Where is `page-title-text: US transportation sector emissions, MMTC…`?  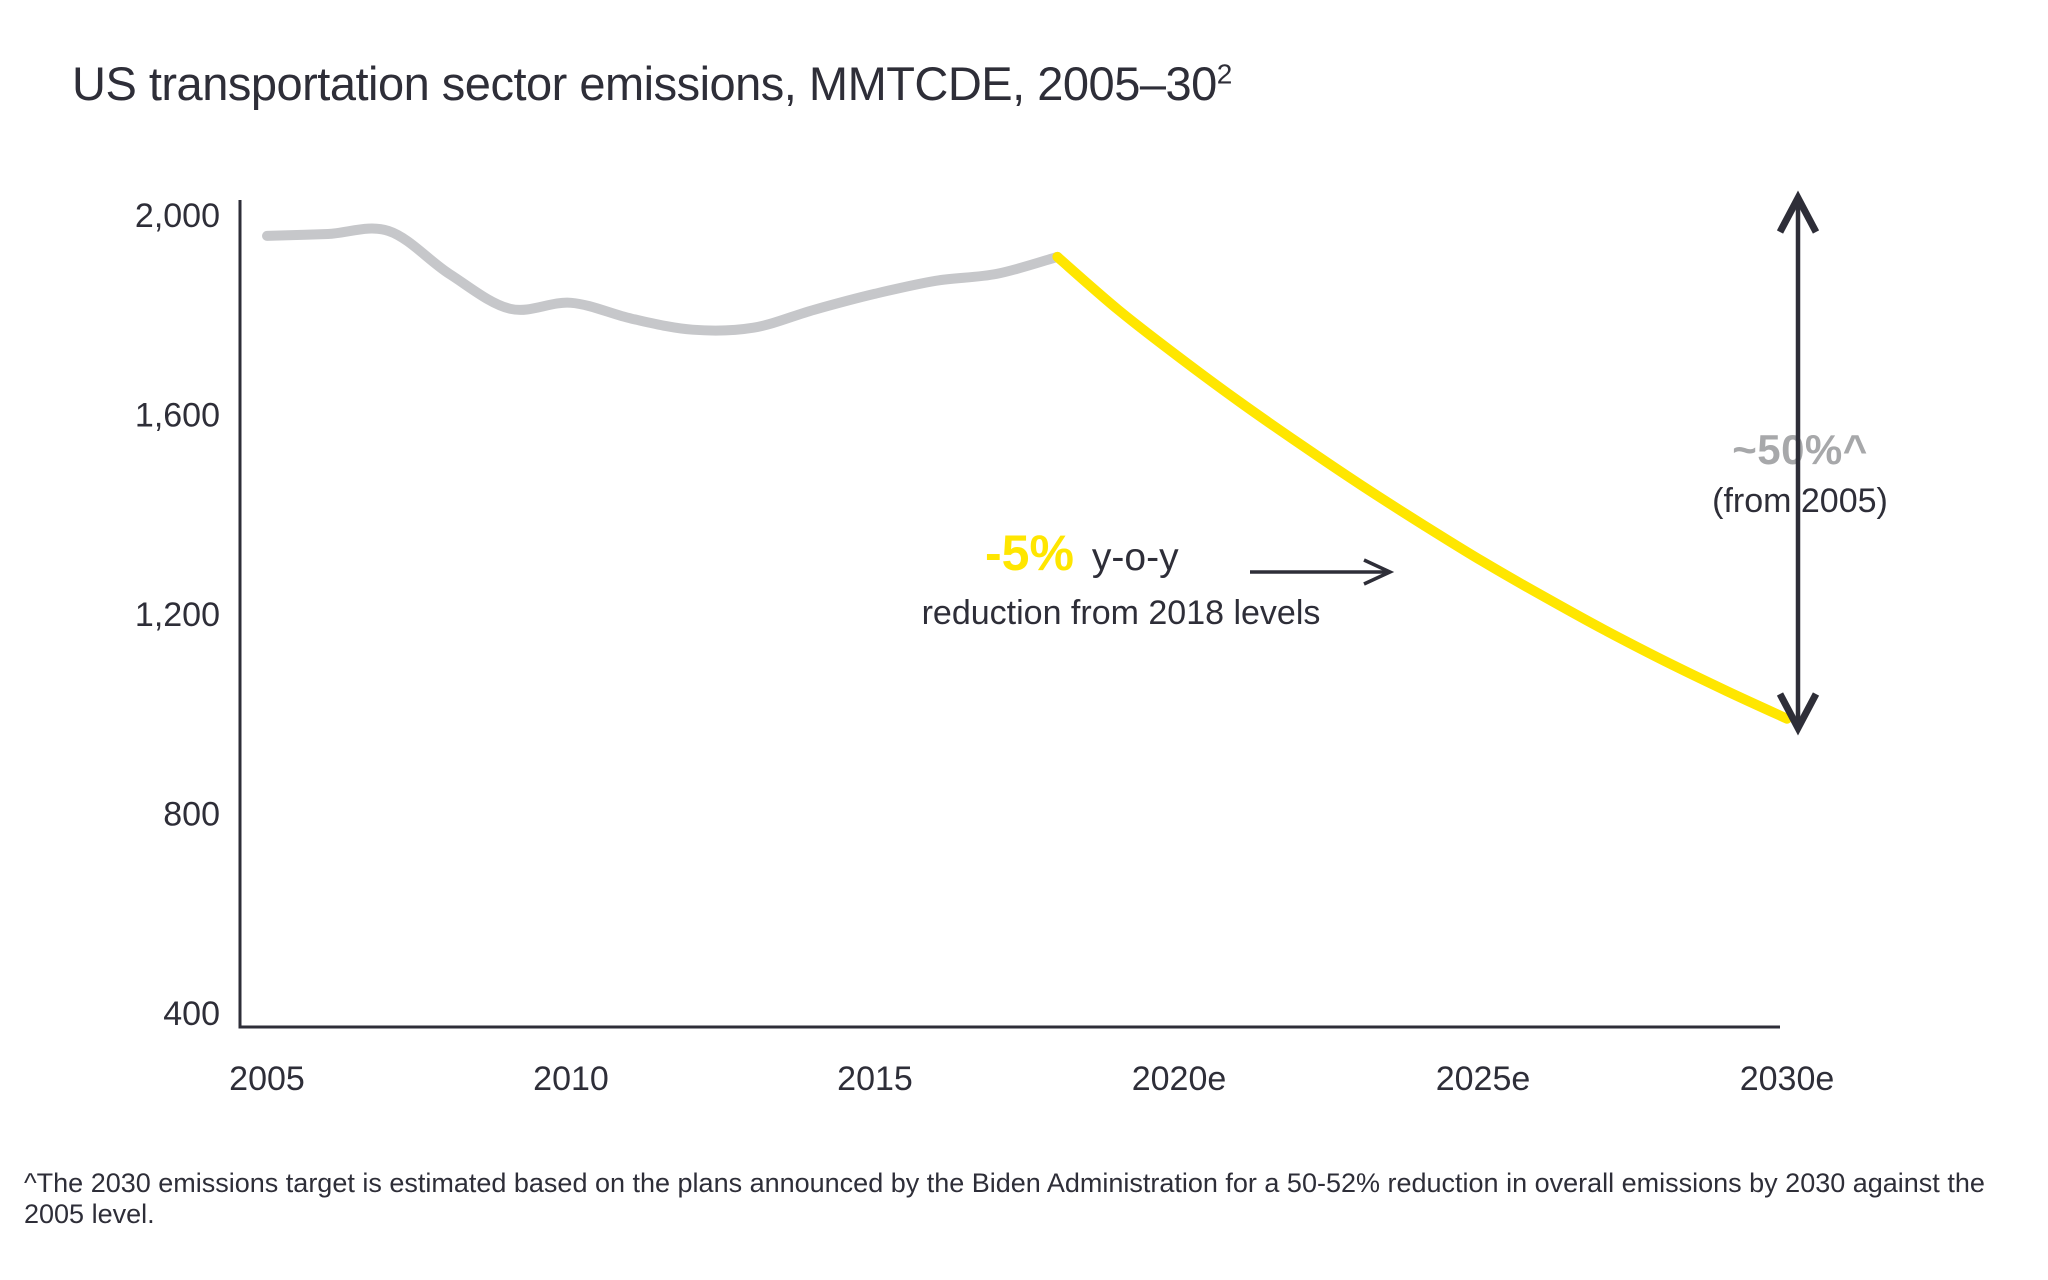 page-title-text: US transportation sector emissions, MMTC… is located at coordinates (644, 83).